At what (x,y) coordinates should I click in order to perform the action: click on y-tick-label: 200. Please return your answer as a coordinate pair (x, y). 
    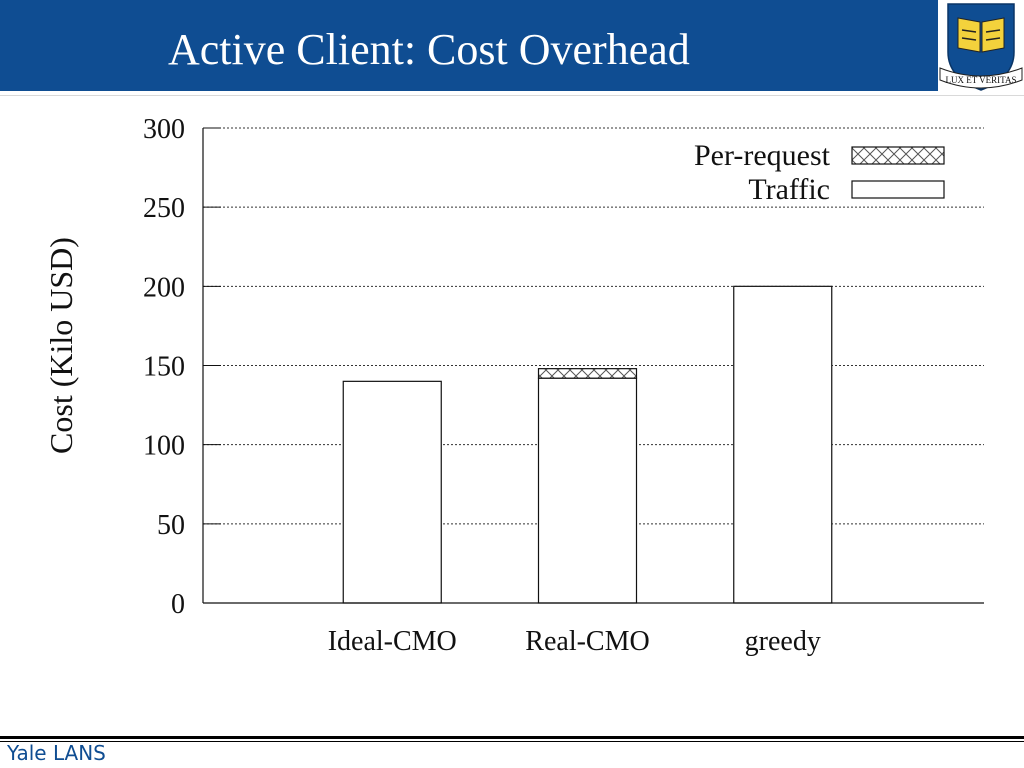
    Looking at the image, I should click on (164, 287).